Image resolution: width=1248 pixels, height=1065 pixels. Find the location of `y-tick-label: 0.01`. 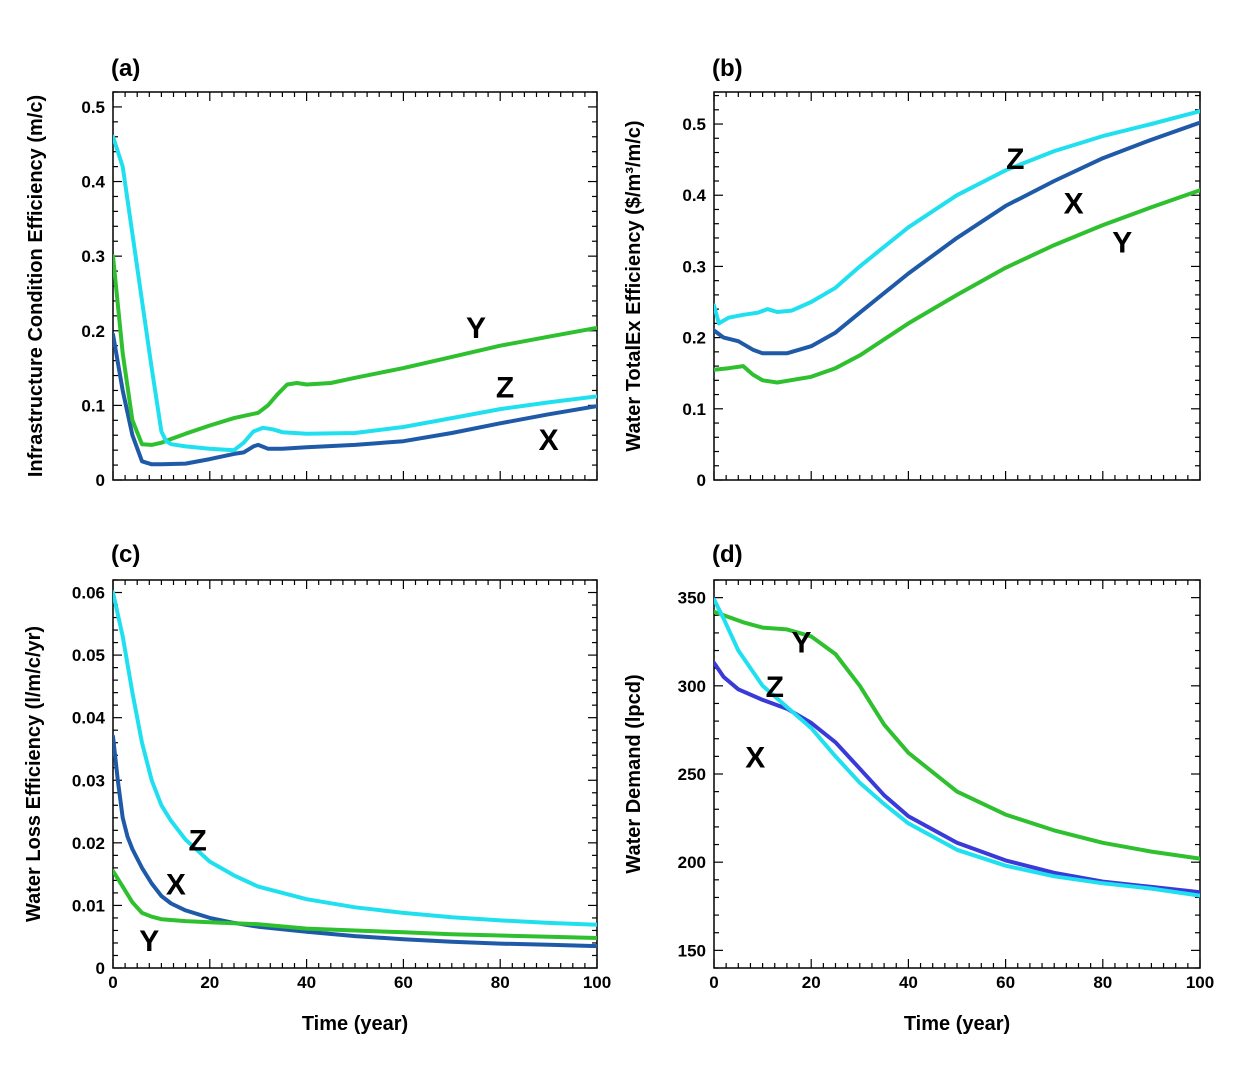

y-tick-label: 0.01 is located at coordinates (88, 905).